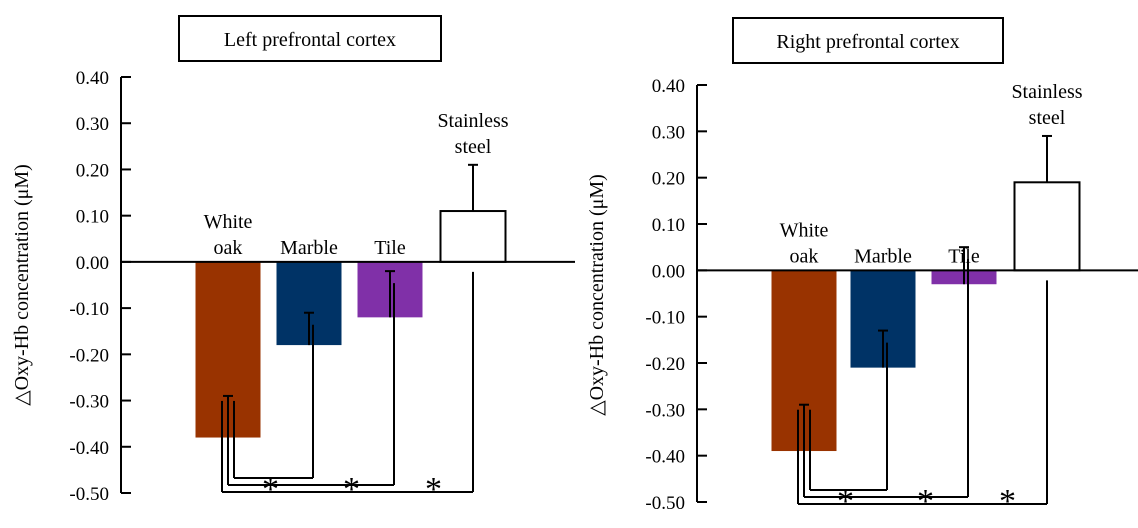 This screenshot has height=528, width=1138. Describe the element at coordinates (89, 448) in the screenshot. I see `left-y-tick-label: -0.40` at that location.